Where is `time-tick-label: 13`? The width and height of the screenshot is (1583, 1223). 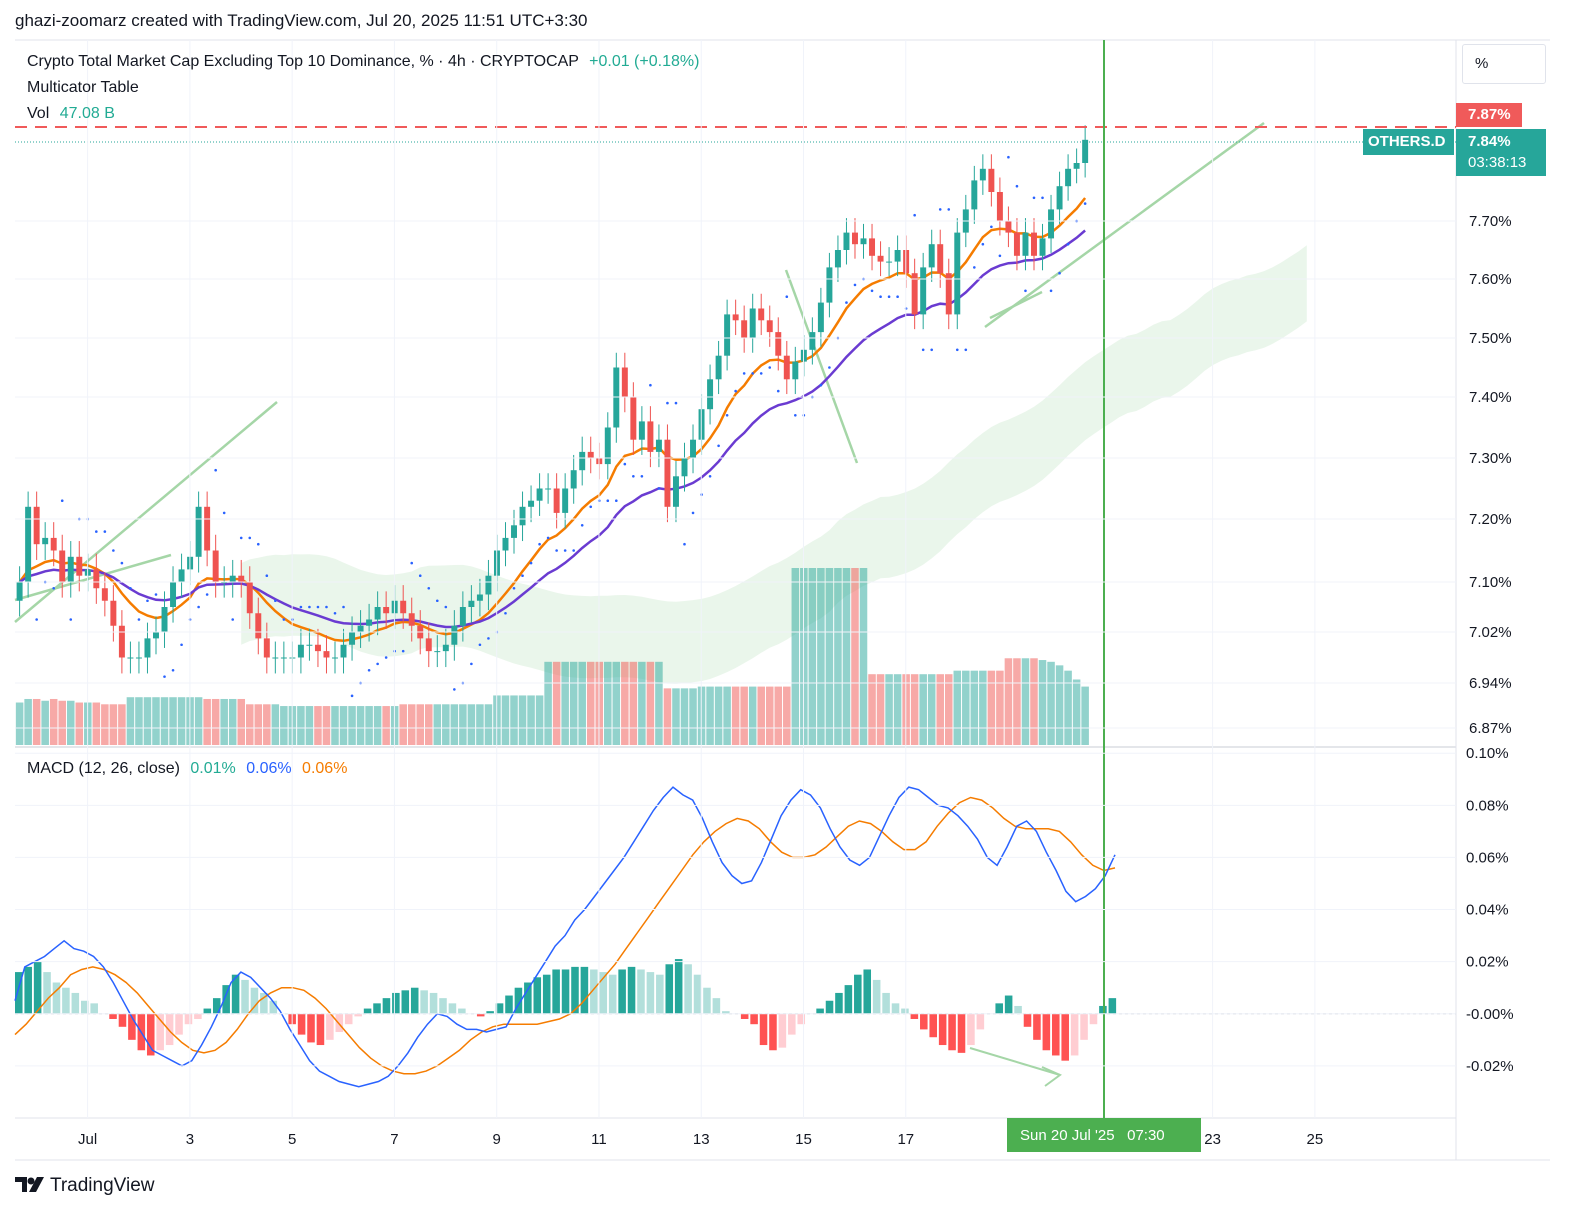
time-tick-label: 13 is located at coordinates (701, 1139).